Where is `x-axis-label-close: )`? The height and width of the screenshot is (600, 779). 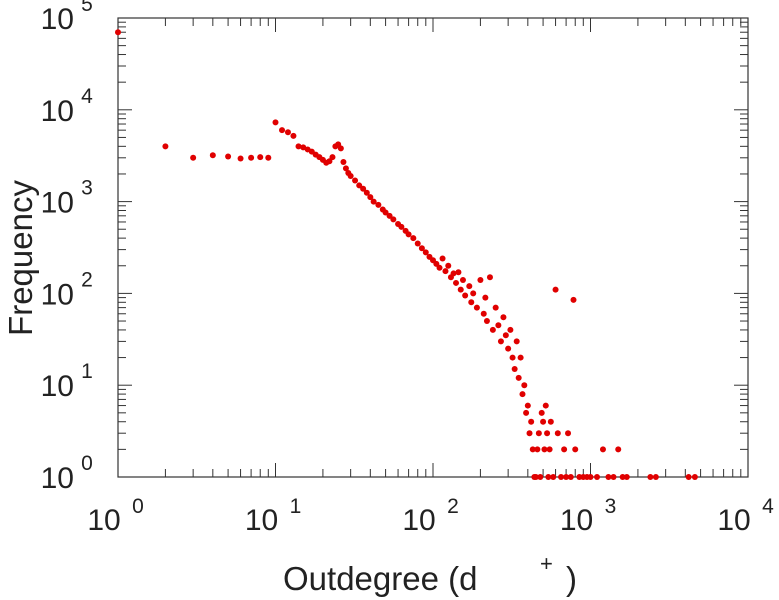 x-axis-label-close: ) is located at coordinates (571, 578).